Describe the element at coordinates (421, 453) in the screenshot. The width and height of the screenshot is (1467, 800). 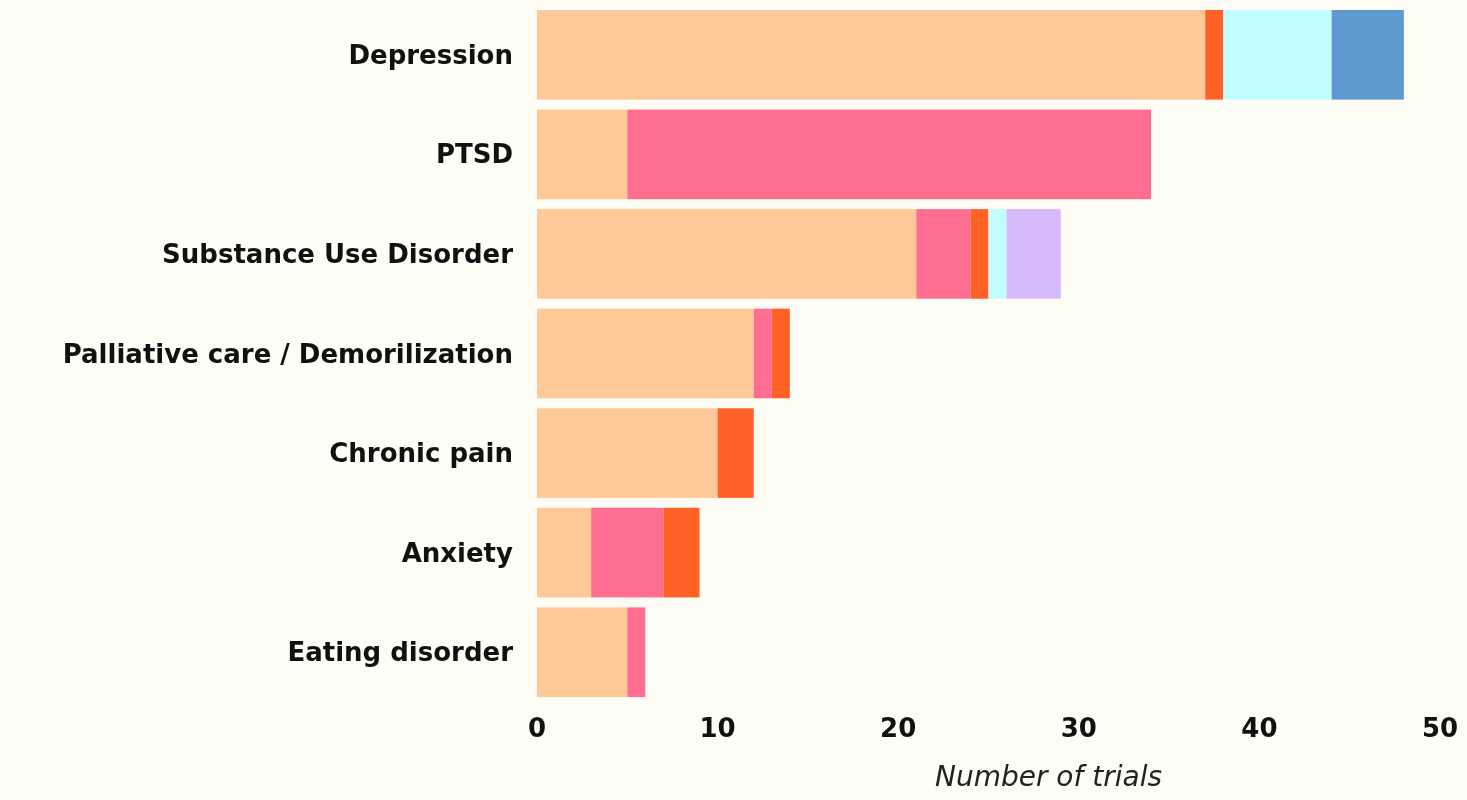
I see `y-tick-label: Chronic pain` at that location.